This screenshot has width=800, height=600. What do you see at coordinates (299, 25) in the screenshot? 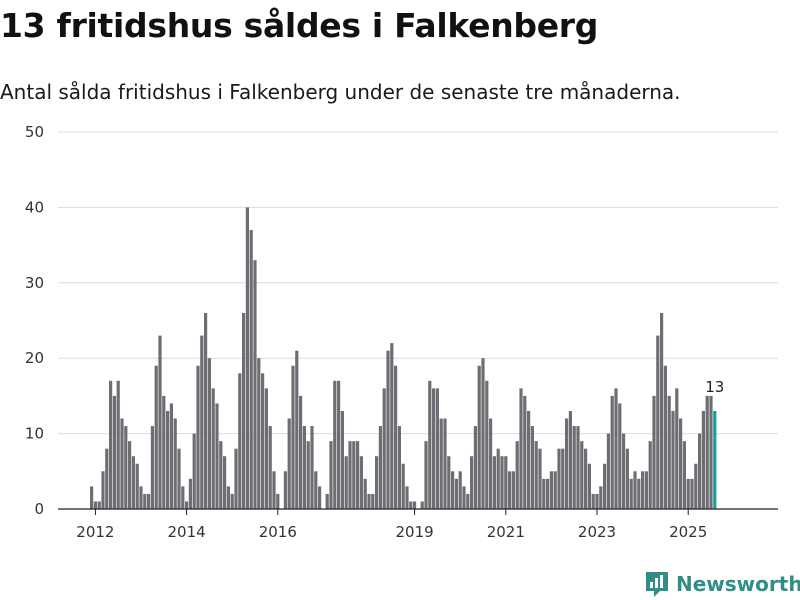
I see `chart-title: 13 fritidshus såldes i Falkenberg` at bounding box center [299, 25].